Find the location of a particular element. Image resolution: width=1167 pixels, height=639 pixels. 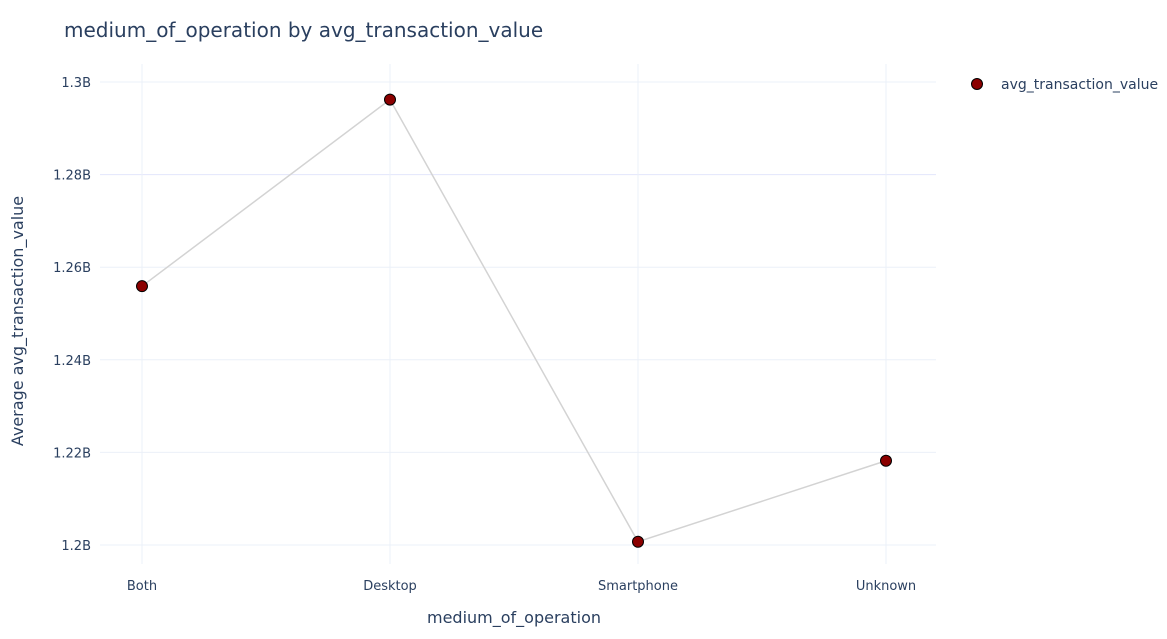

y-tick-label: 1.3B is located at coordinates (76, 83).